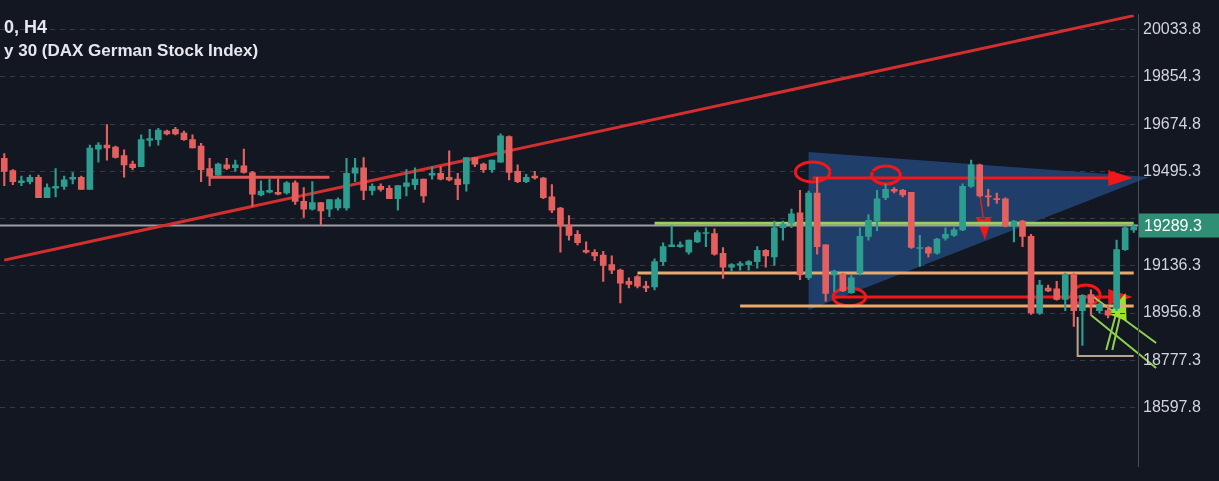  Describe the element at coordinates (1172, 265) in the screenshot. I see `y-tick-label: 19136.3` at that location.